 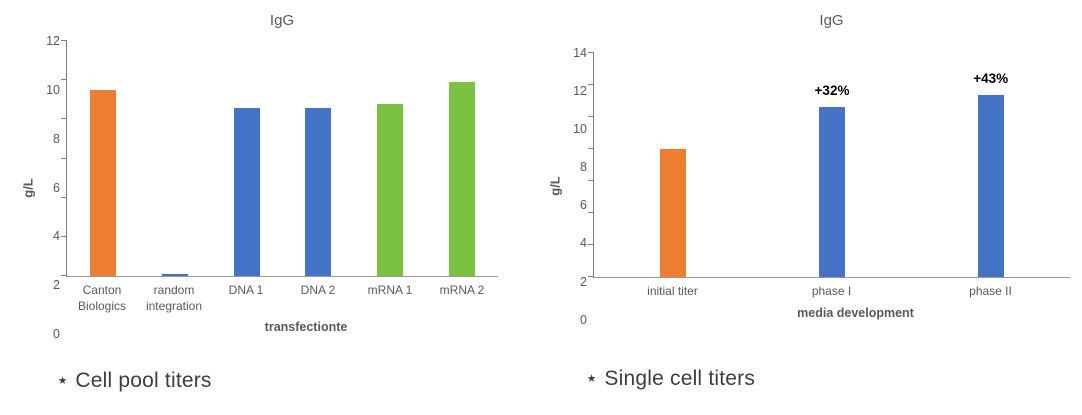 I want to click on x-axis-categories: initial titer phase I phase II, so click(x=831, y=292).